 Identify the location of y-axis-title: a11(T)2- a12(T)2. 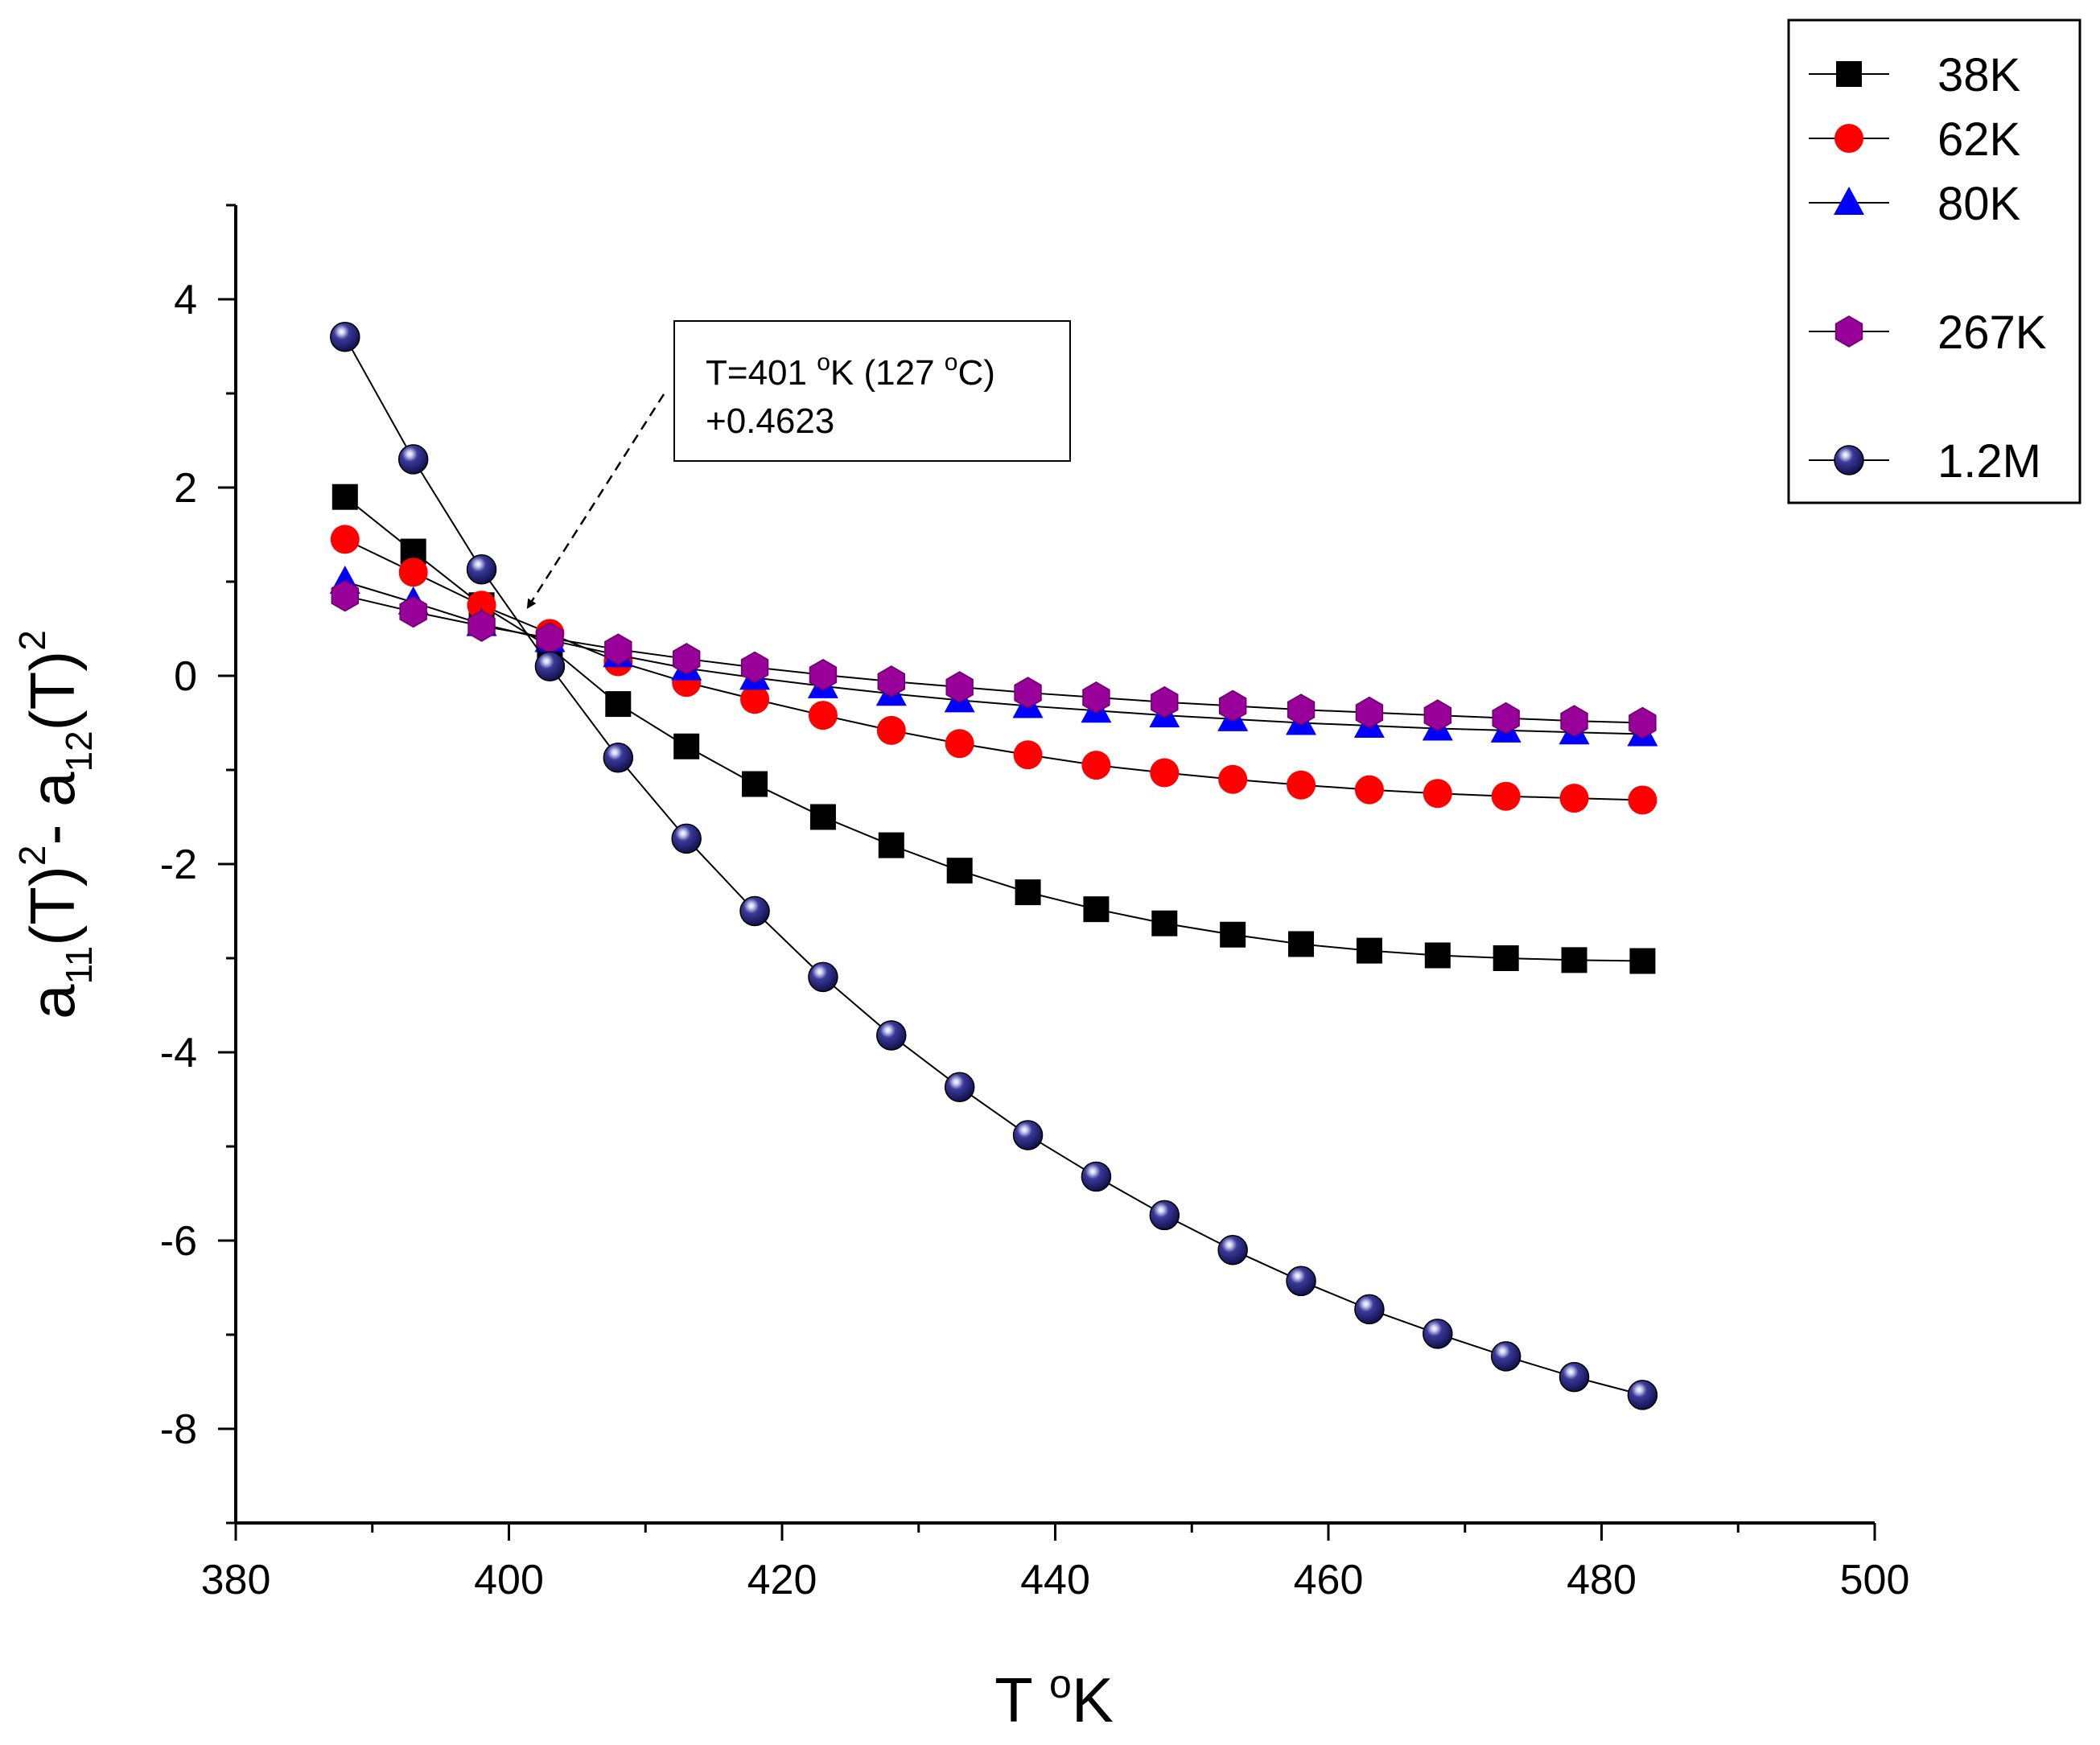
(55, 824).